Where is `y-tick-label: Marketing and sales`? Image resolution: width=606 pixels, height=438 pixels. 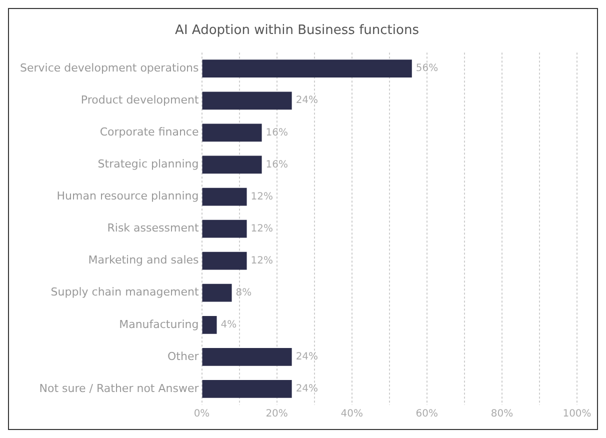 y-tick-label: Marketing and sales is located at coordinates (144, 260).